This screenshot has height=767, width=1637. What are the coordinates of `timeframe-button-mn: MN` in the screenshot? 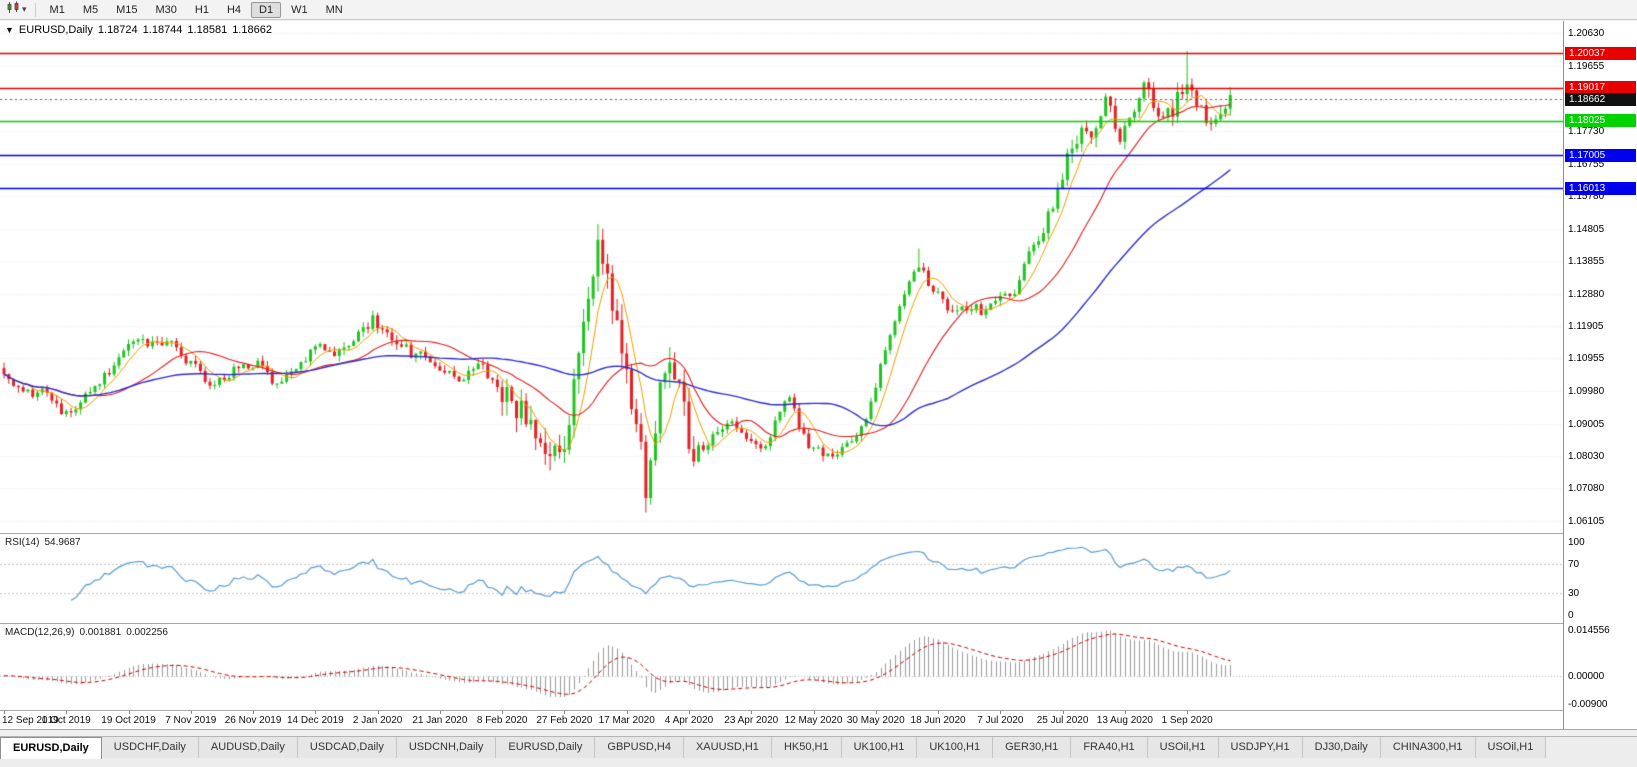 It's located at (334, 9).